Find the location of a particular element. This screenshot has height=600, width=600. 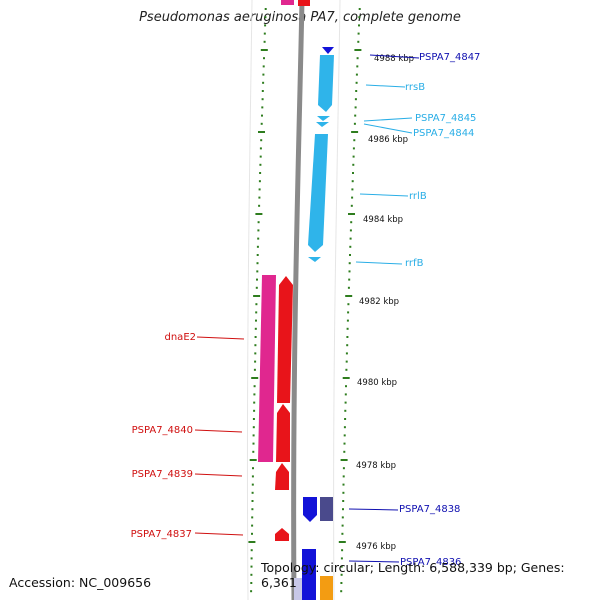

genome-backbone is located at coordinates (298, 300).